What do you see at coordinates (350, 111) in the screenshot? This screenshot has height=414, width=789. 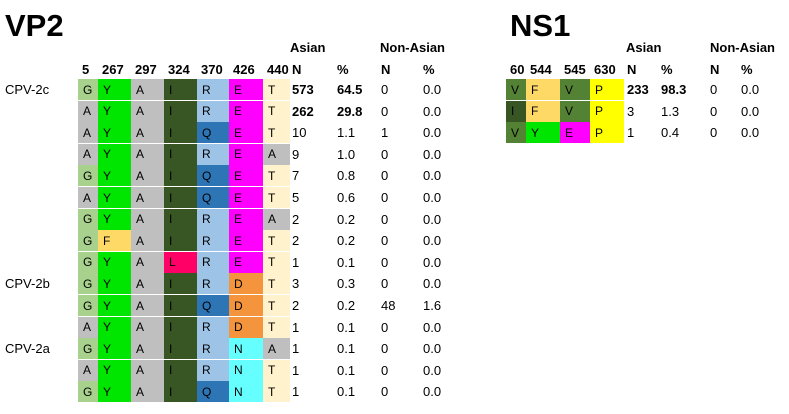 I see `vp2-count-value: 29.8` at bounding box center [350, 111].